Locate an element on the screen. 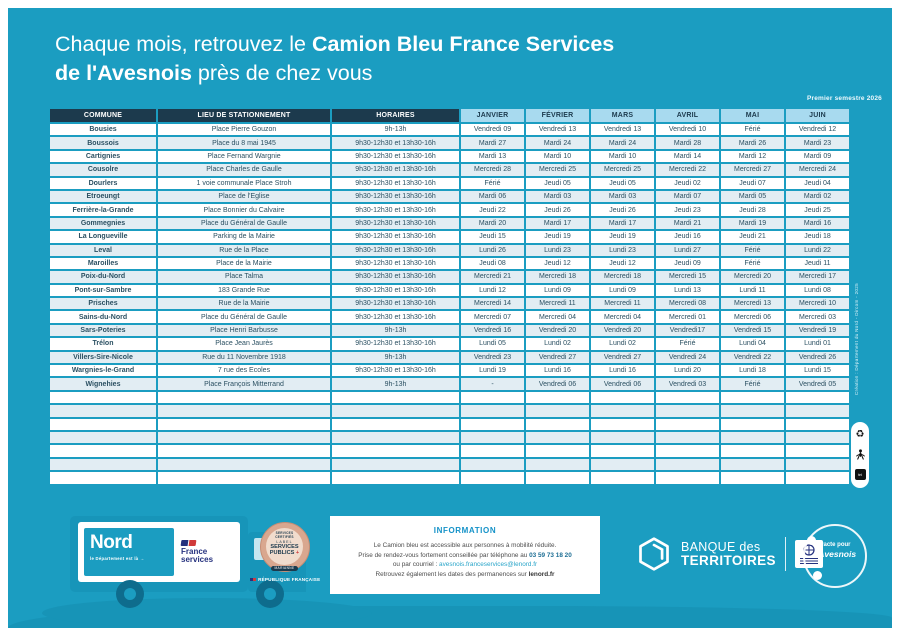 Image resolution: width=900 pixels, height=636 pixels. date-cell: Mercredi 14 is located at coordinates (492, 304).